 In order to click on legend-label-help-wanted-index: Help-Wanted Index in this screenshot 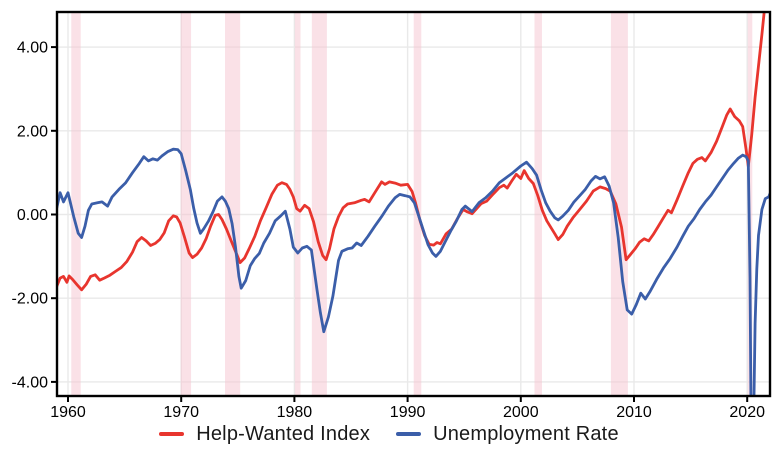, I will do `click(283, 433)`.